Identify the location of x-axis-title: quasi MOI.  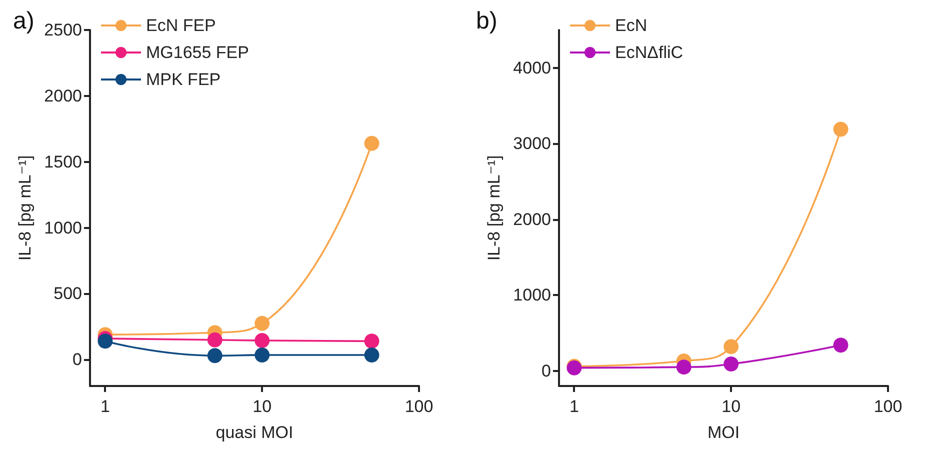
(255, 432).